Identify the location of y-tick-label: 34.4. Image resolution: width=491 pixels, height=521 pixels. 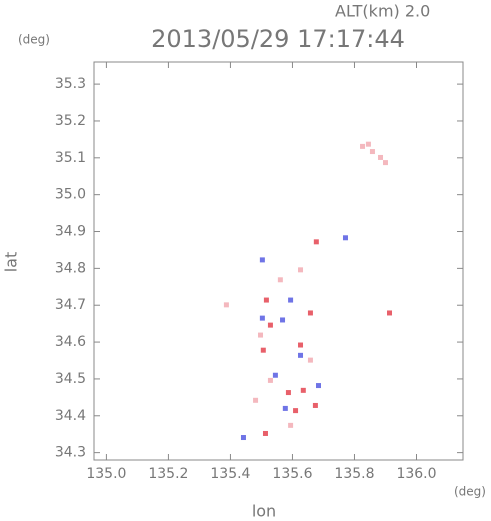
(70, 416).